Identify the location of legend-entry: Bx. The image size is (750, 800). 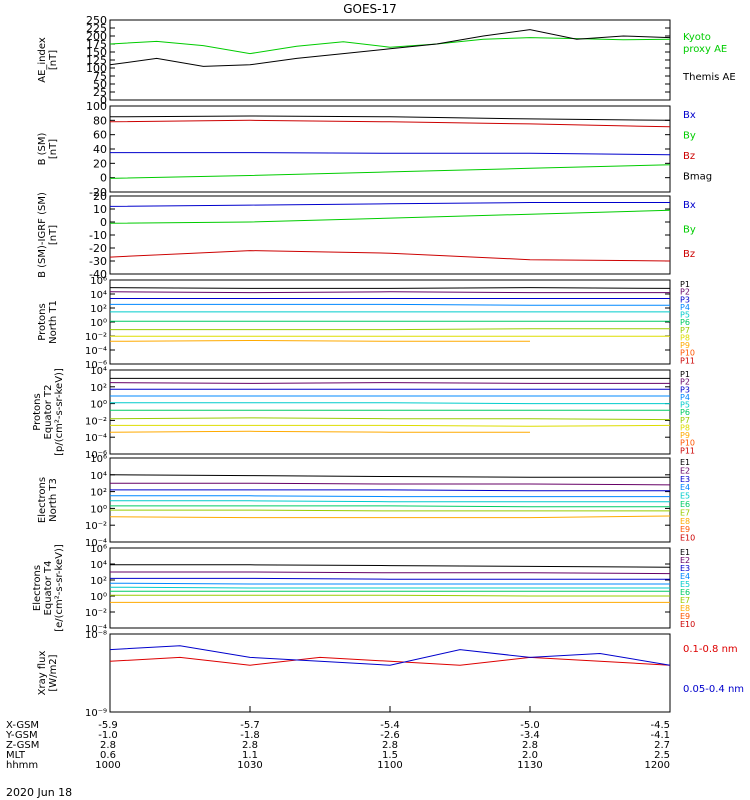
(689, 115).